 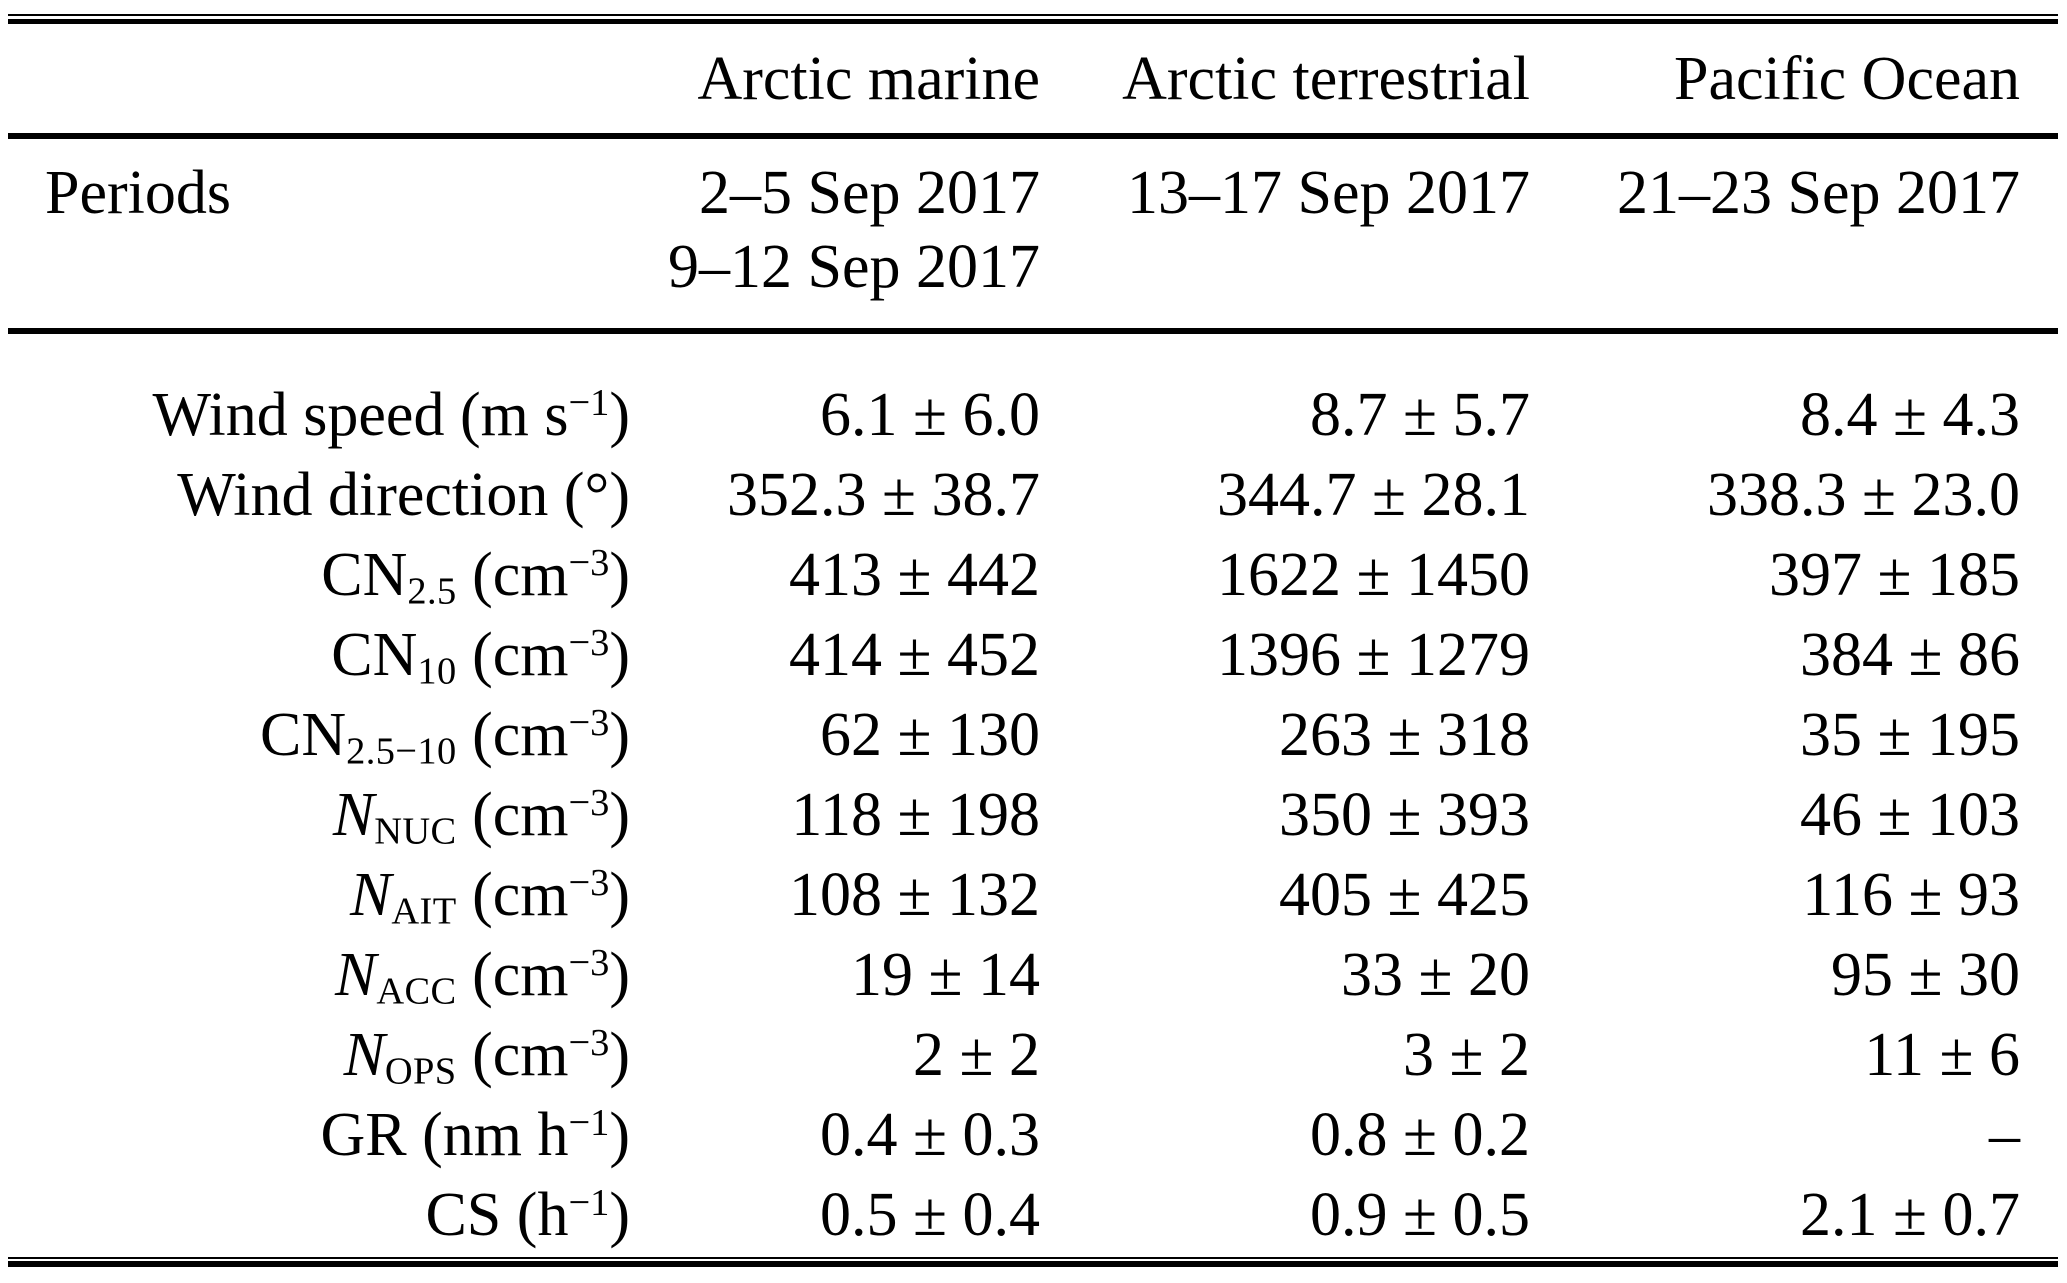 What do you see at coordinates (1285, 242) in the screenshot?
I see `periods-arctic-terrestrial: 13–17 Sep 2017` at bounding box center [1285, 242].